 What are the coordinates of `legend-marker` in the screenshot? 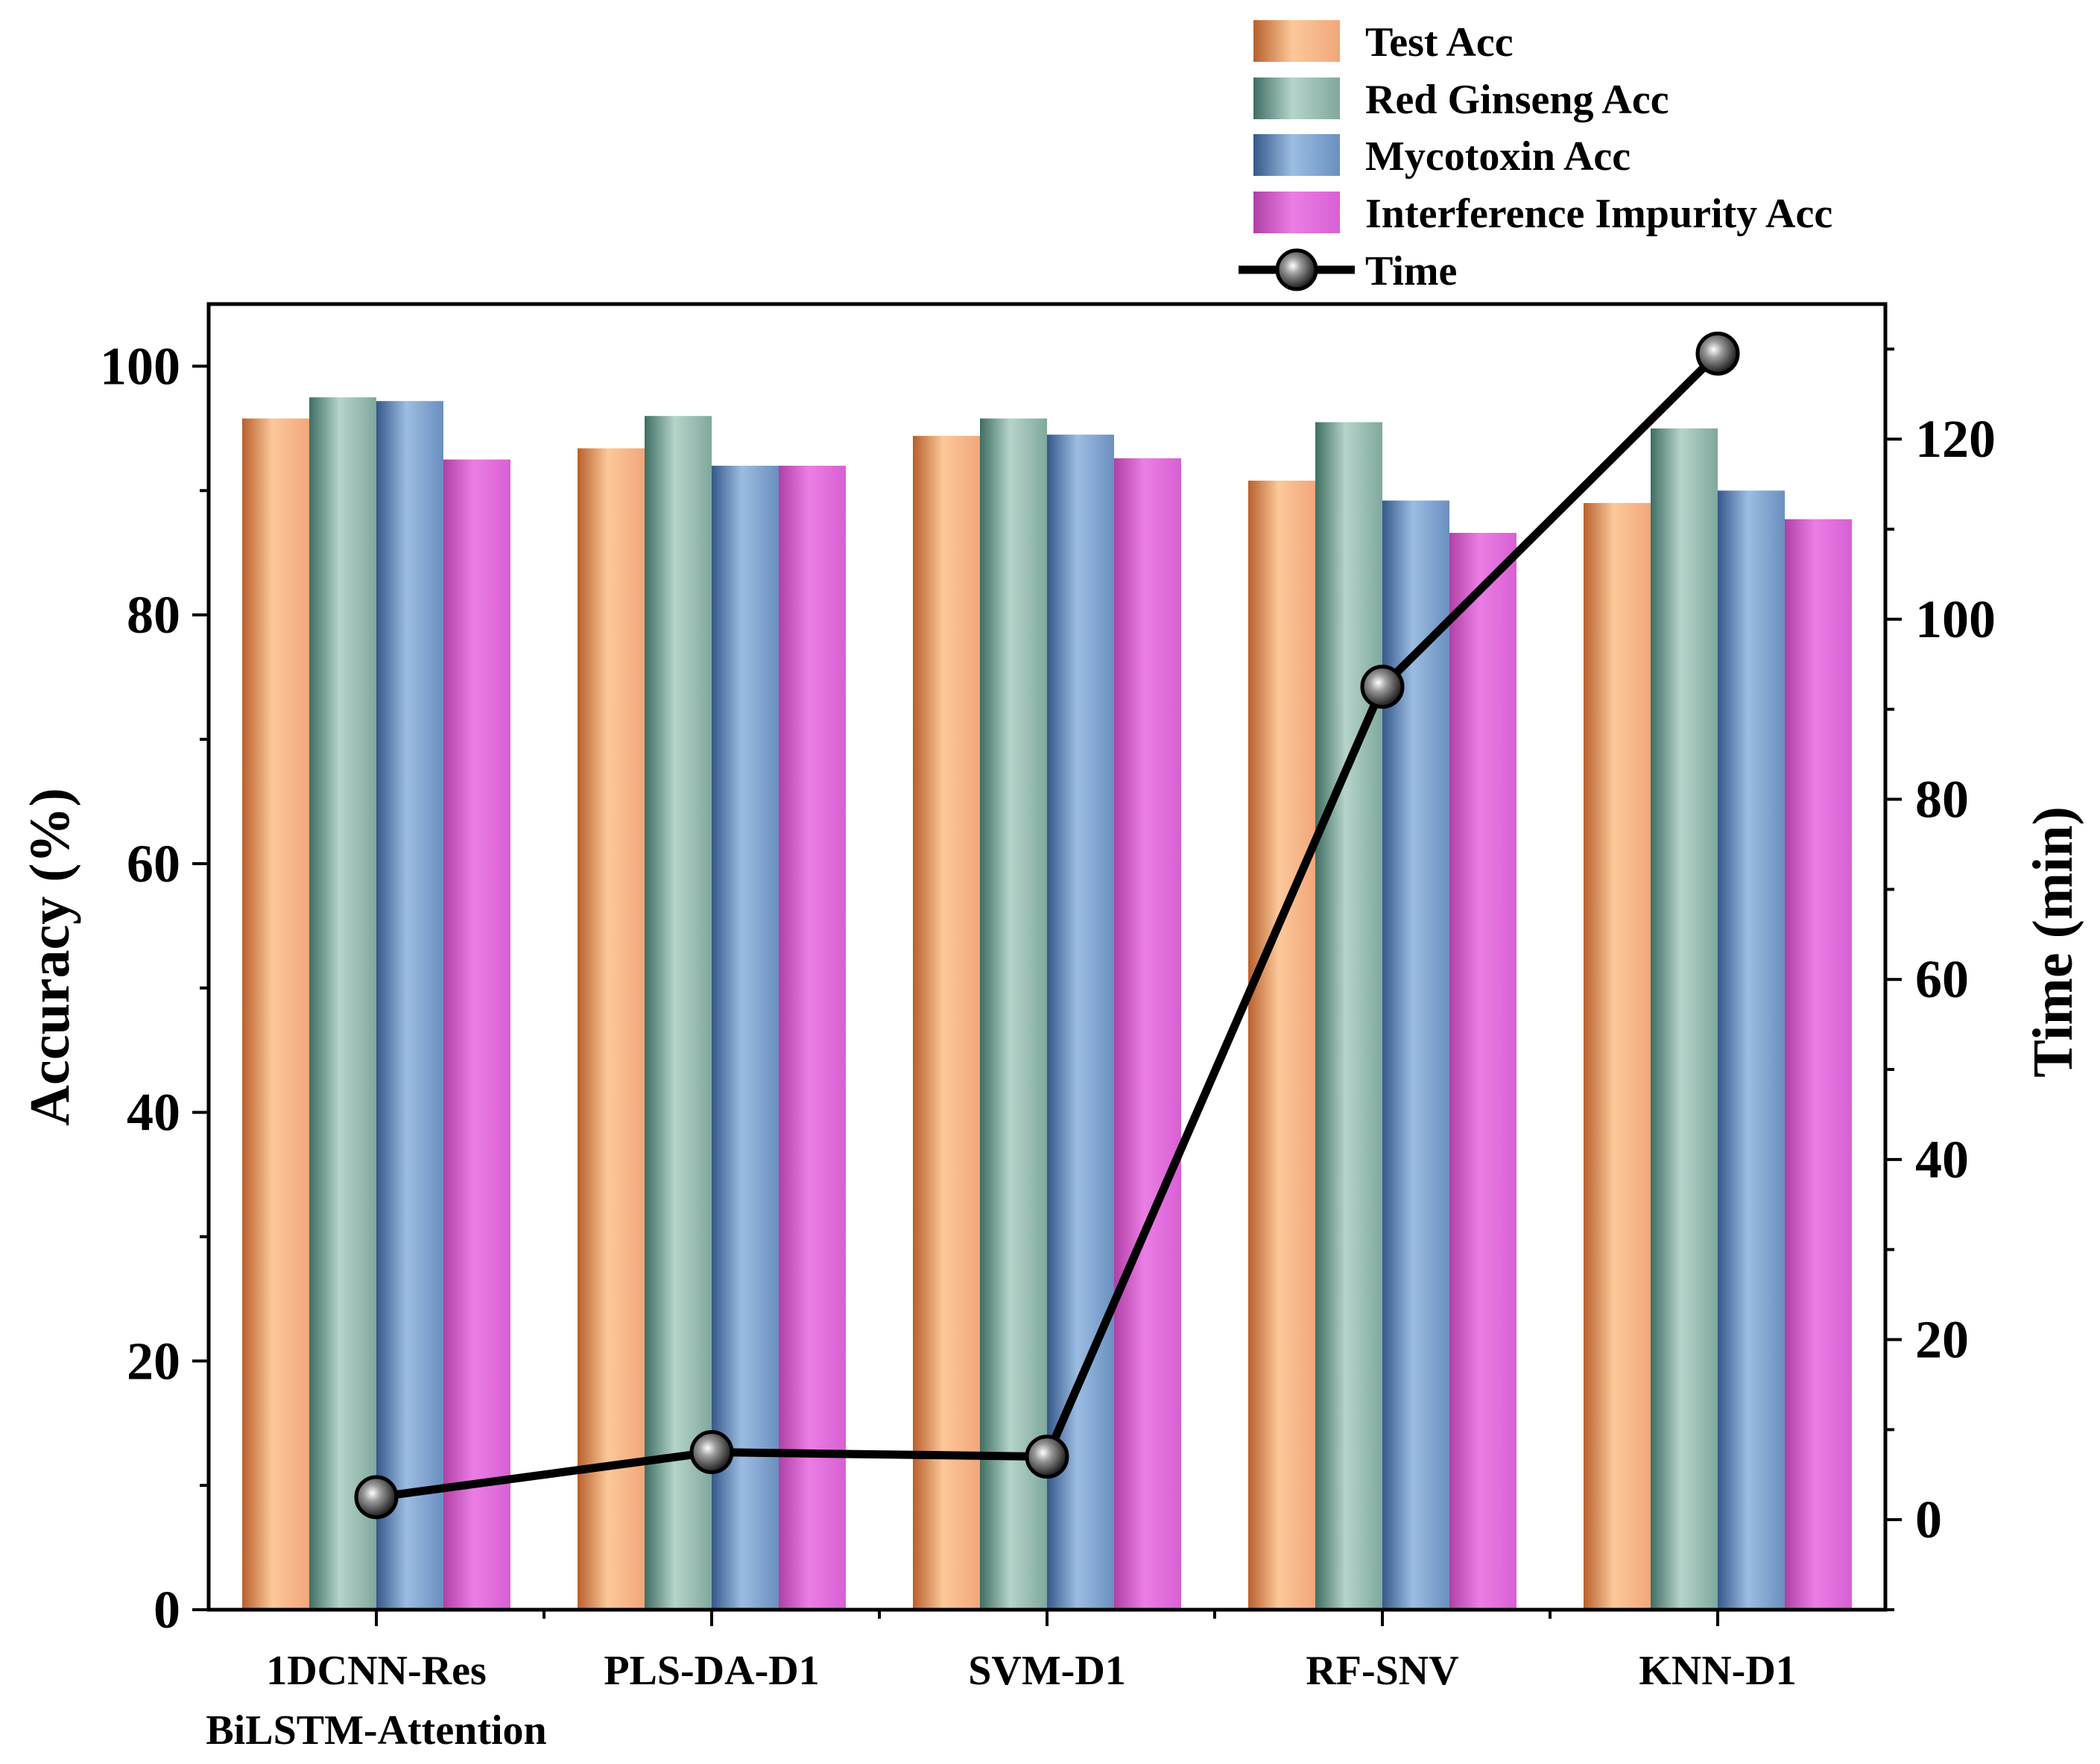 It's located at (1296, 269).